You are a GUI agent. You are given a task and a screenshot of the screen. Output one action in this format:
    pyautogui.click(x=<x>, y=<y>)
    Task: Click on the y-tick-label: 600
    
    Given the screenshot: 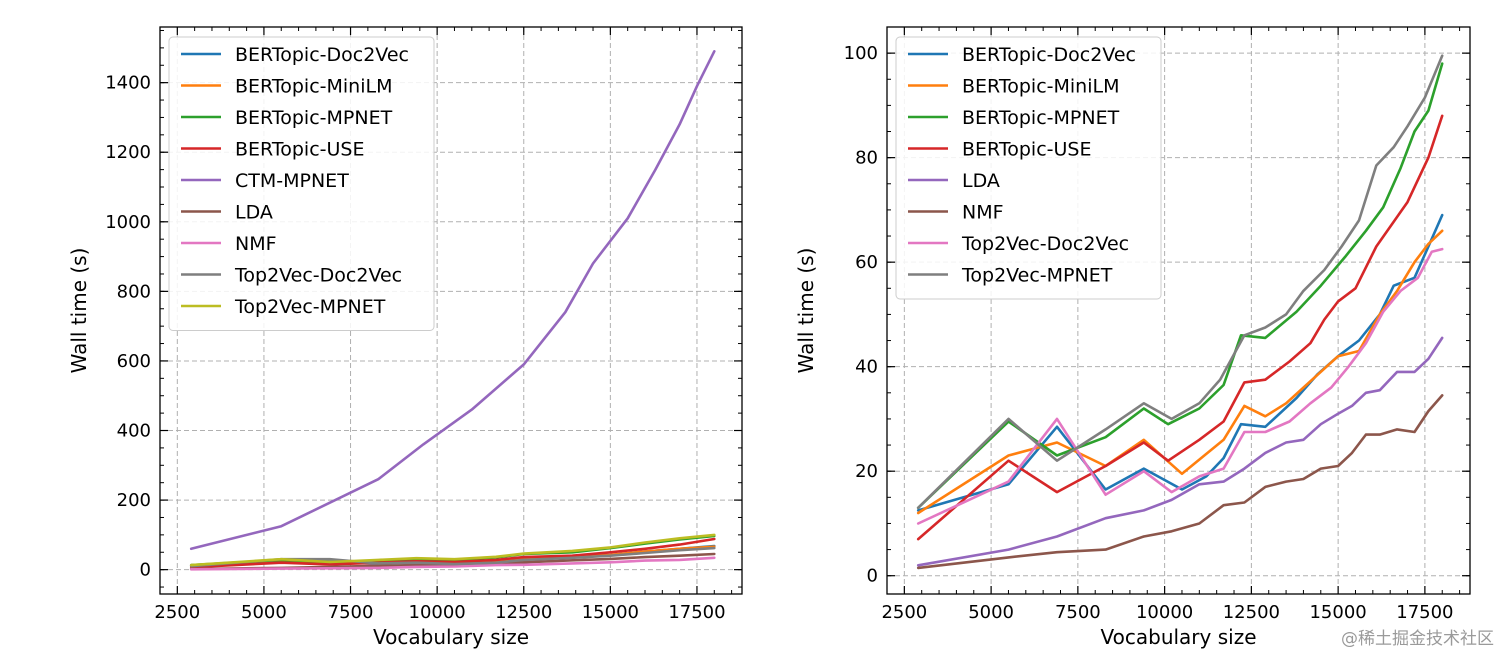 What is the action you would take?
    pyautogui.click(x=134, y=361)
    